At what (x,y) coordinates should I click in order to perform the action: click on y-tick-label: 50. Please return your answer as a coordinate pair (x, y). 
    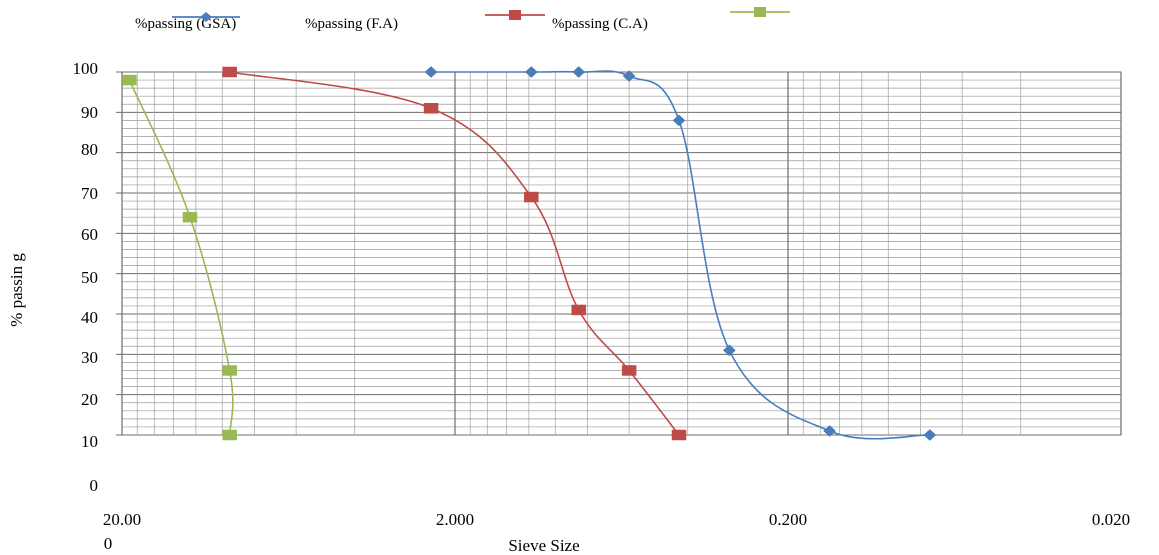
    Looking at the image, I should click on (89, 277).